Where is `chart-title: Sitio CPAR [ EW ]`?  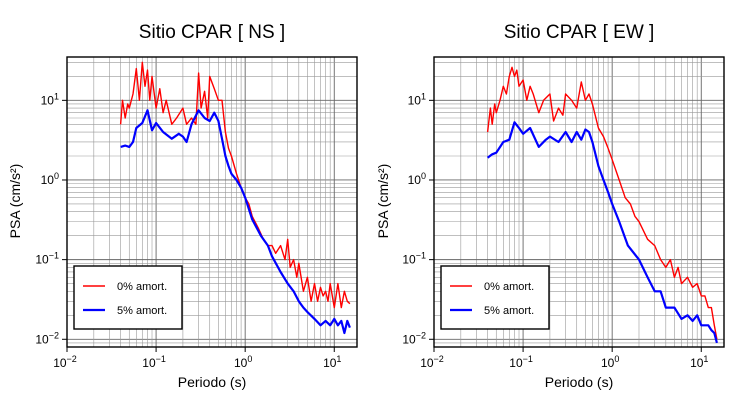
chart-title: Sitio CPAR [ EW ] is located at coordinates (579, 32).